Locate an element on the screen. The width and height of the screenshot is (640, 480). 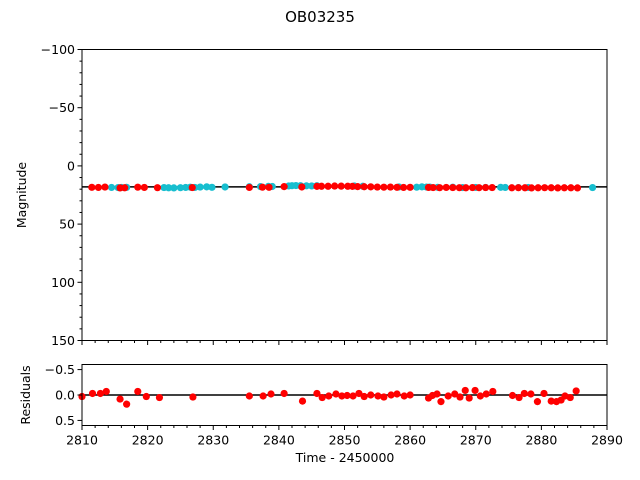
residuals-y-axis: −0.5 0.0 0.5 is located at coordinates (63, 395).